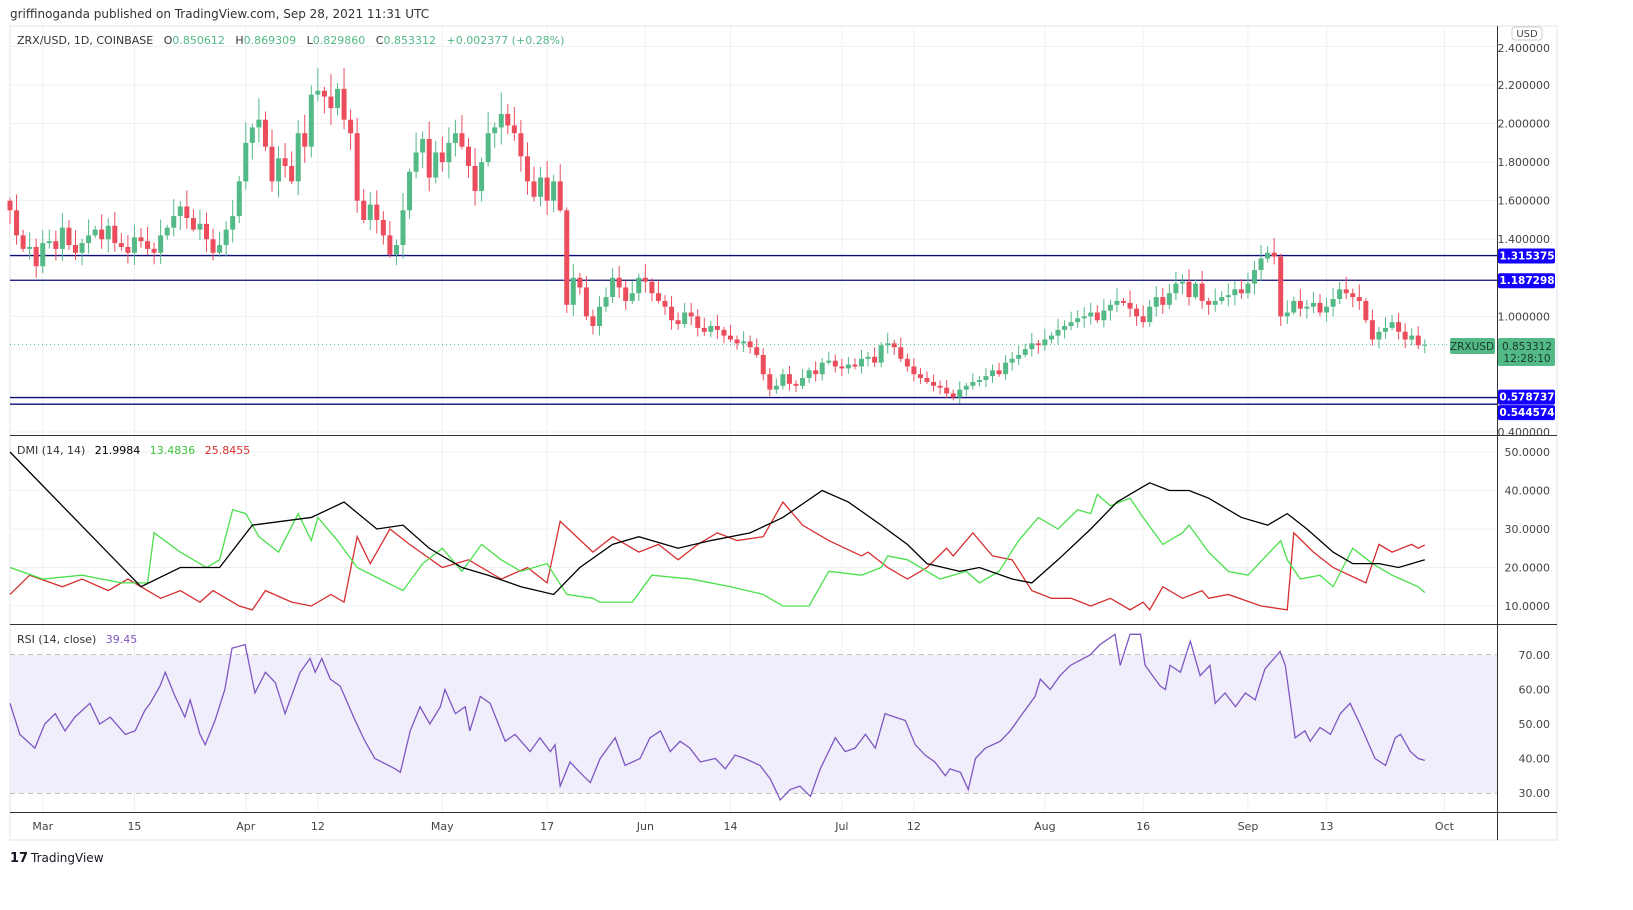 The image size is (1633, 910). What do you see at coordinates (1527, 33) in the screenshot?
I see `currency-badge: USD` at bounding box center [1527, 33].